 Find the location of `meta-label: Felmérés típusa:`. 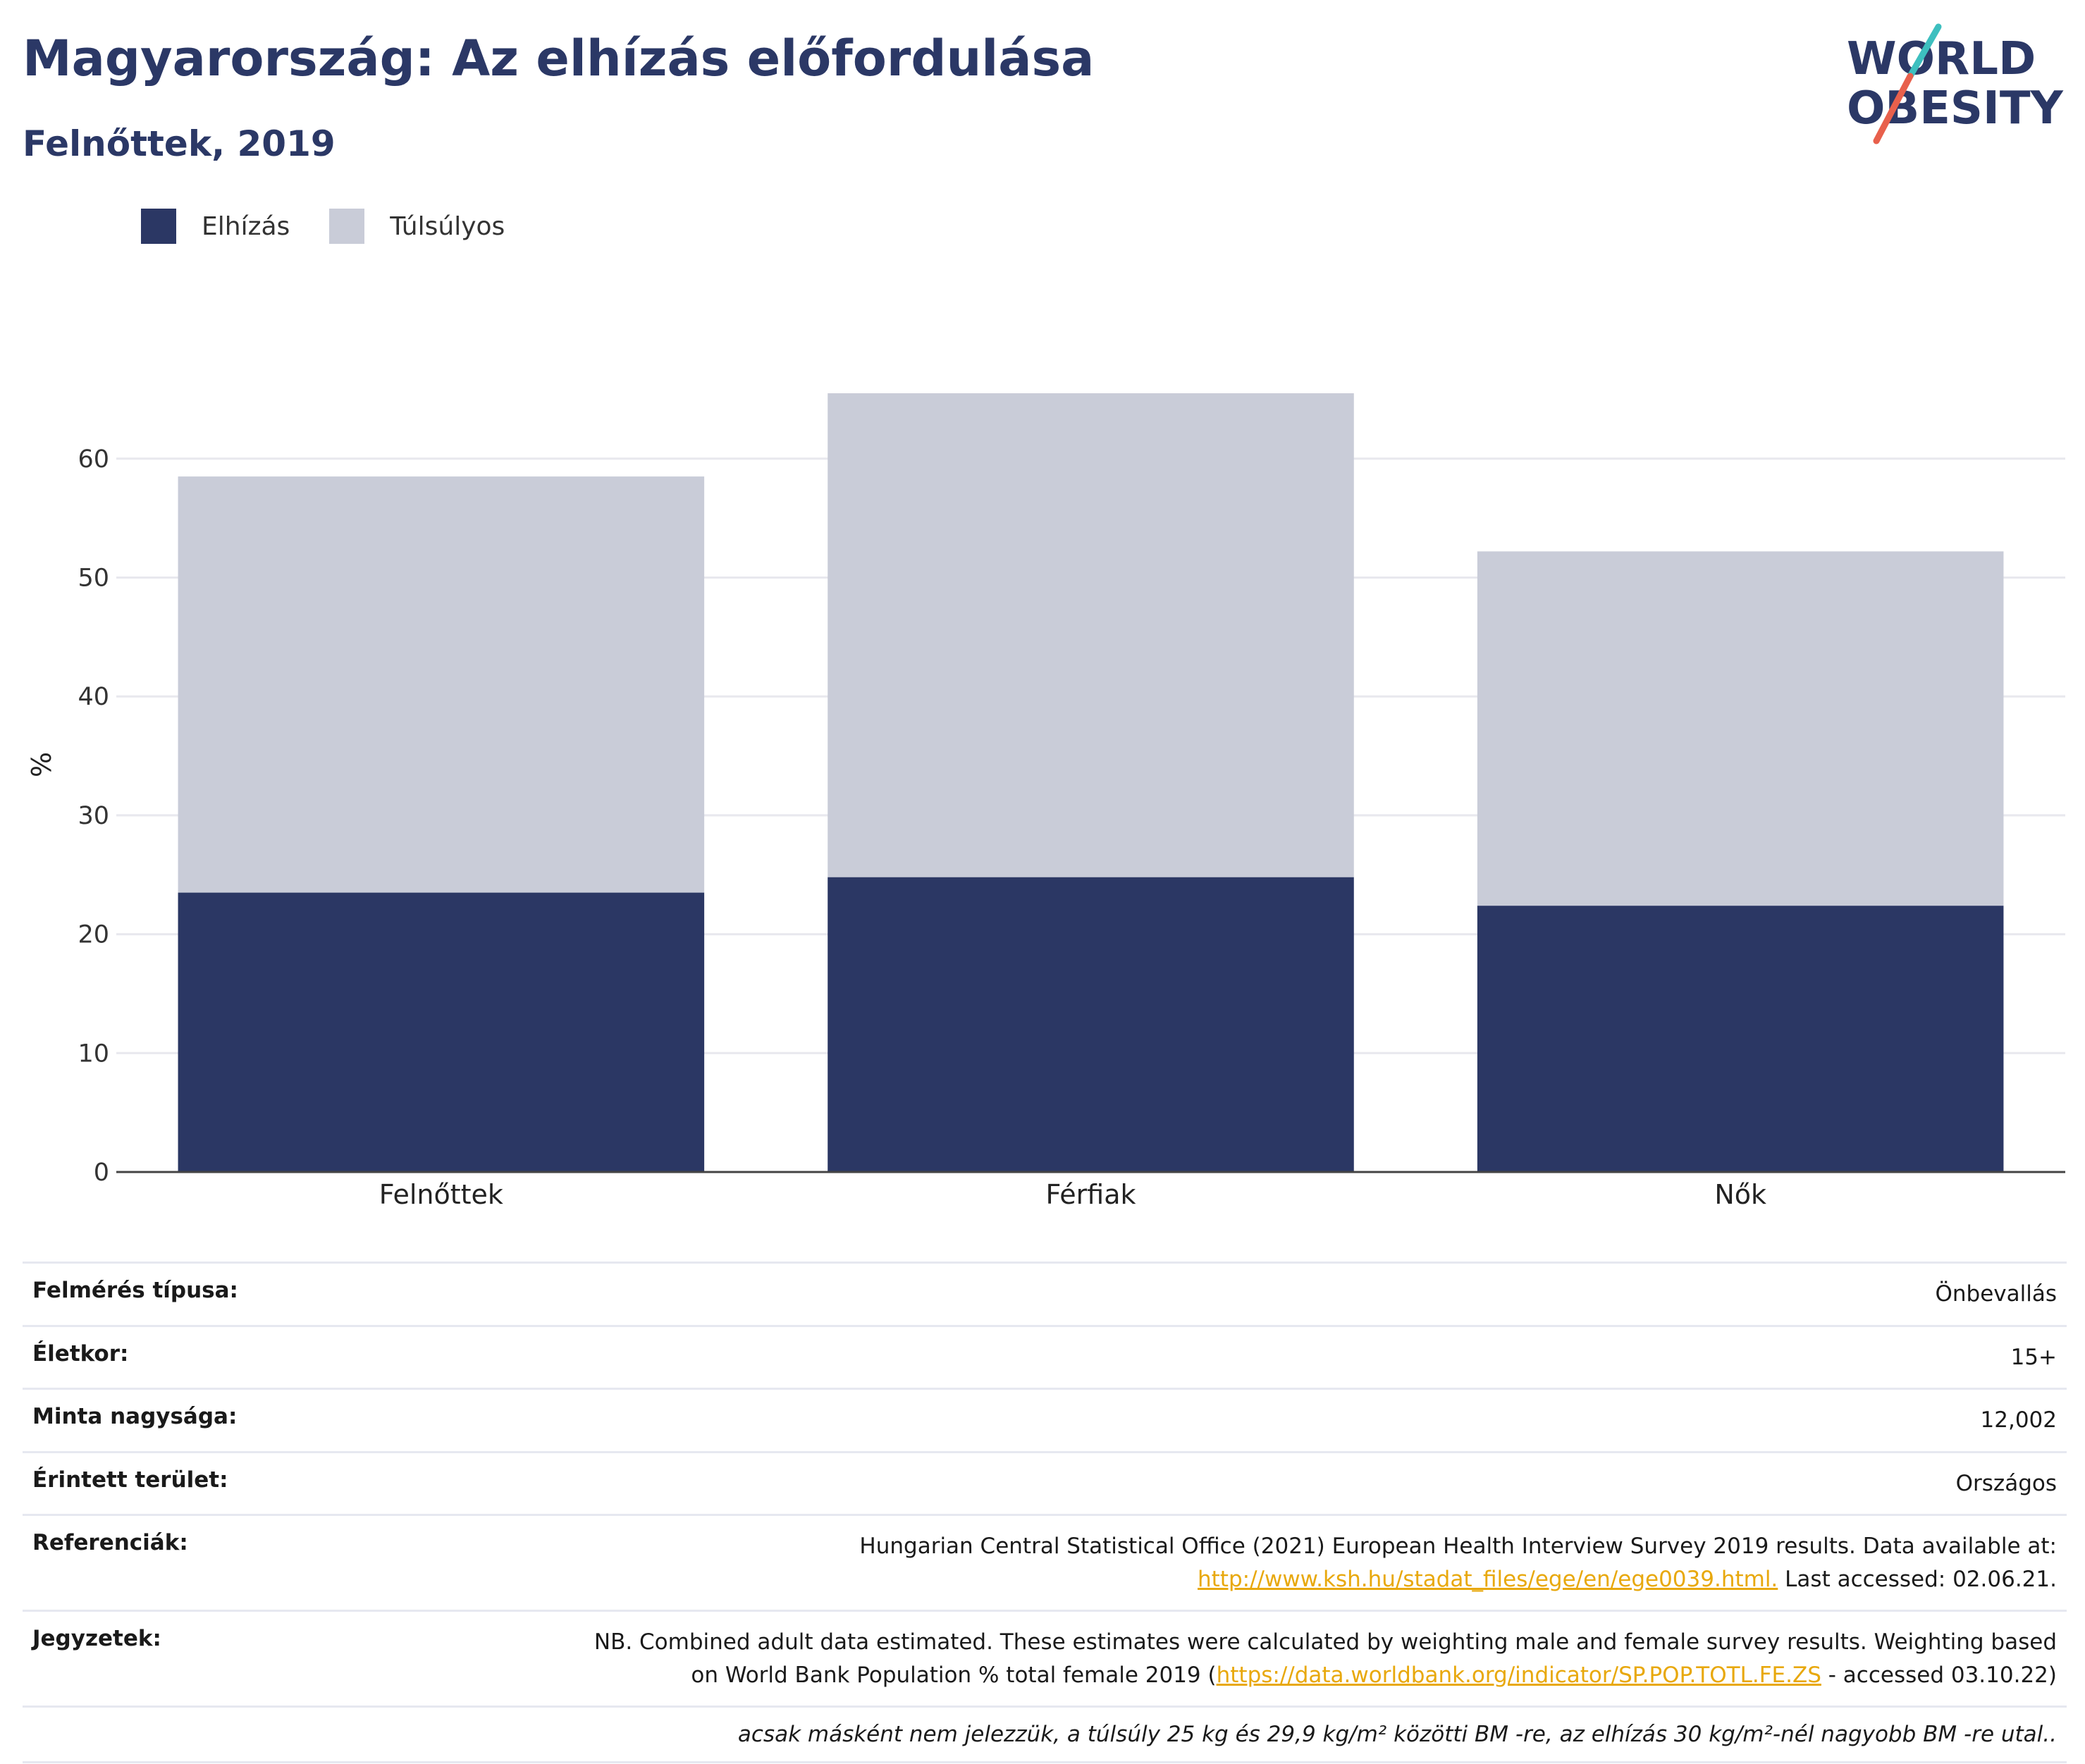

meta-label: Felmérés típusa: is located at coordinates (135, 1290).